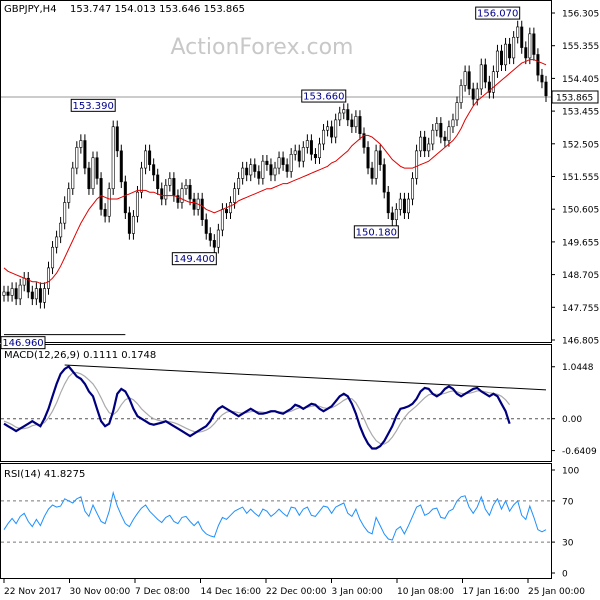 The width and height of the screenshot is (600, 600). I want to click on price-tick-label: 152.505, so click(580, 145).